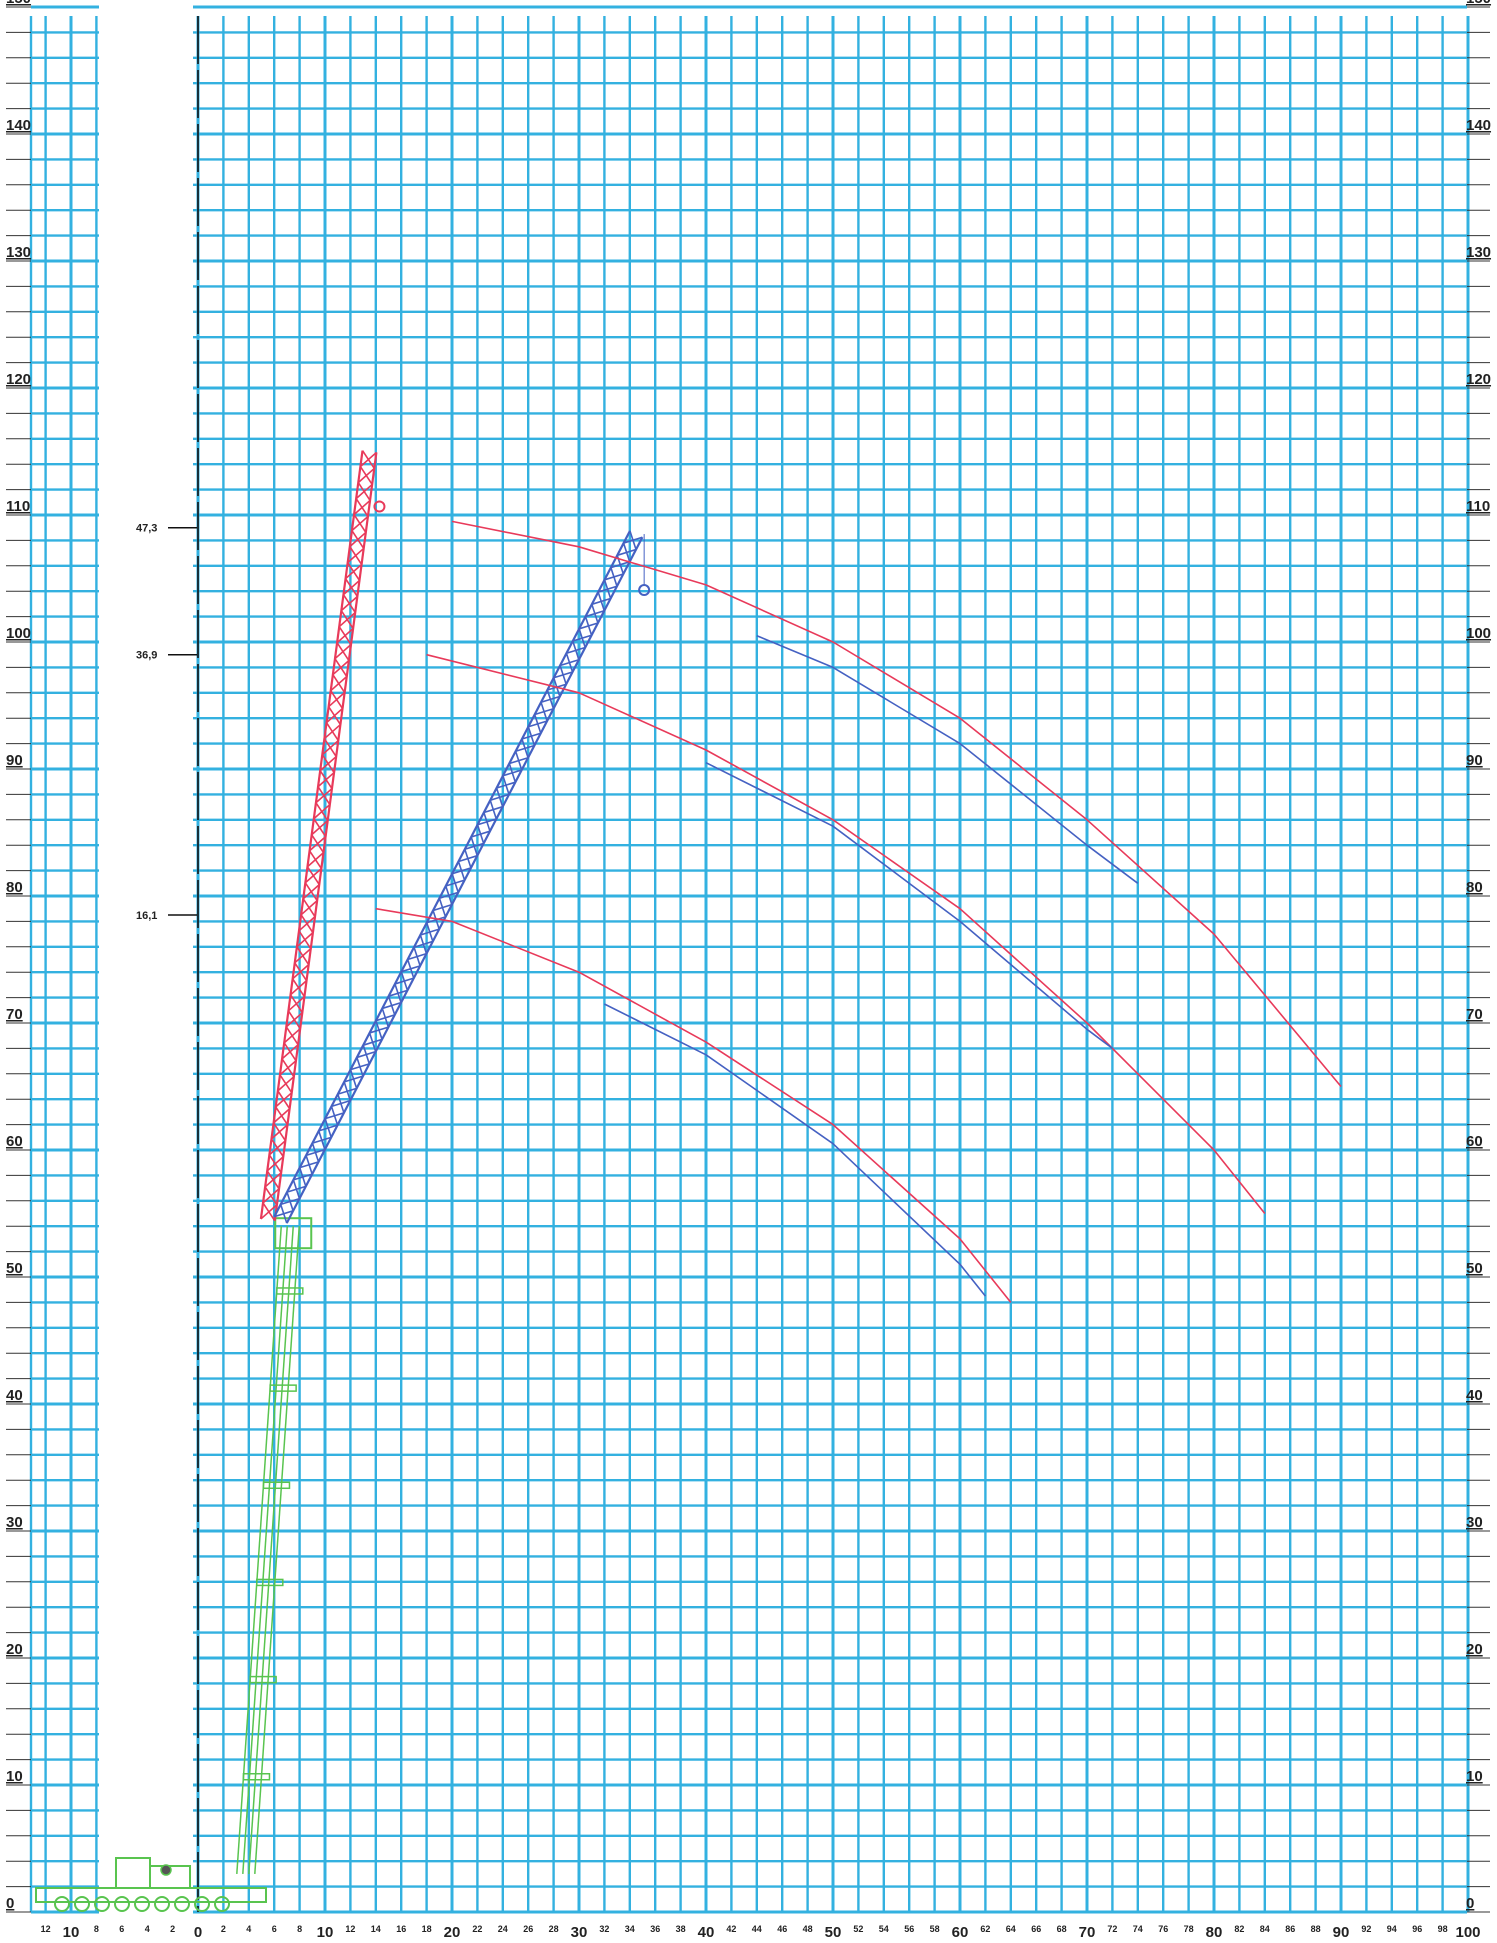  What do you see at coordinates (1443, 1929) in the screenshot?
I see `x-tick-label: 98` at bounding box center [1443, 1929].